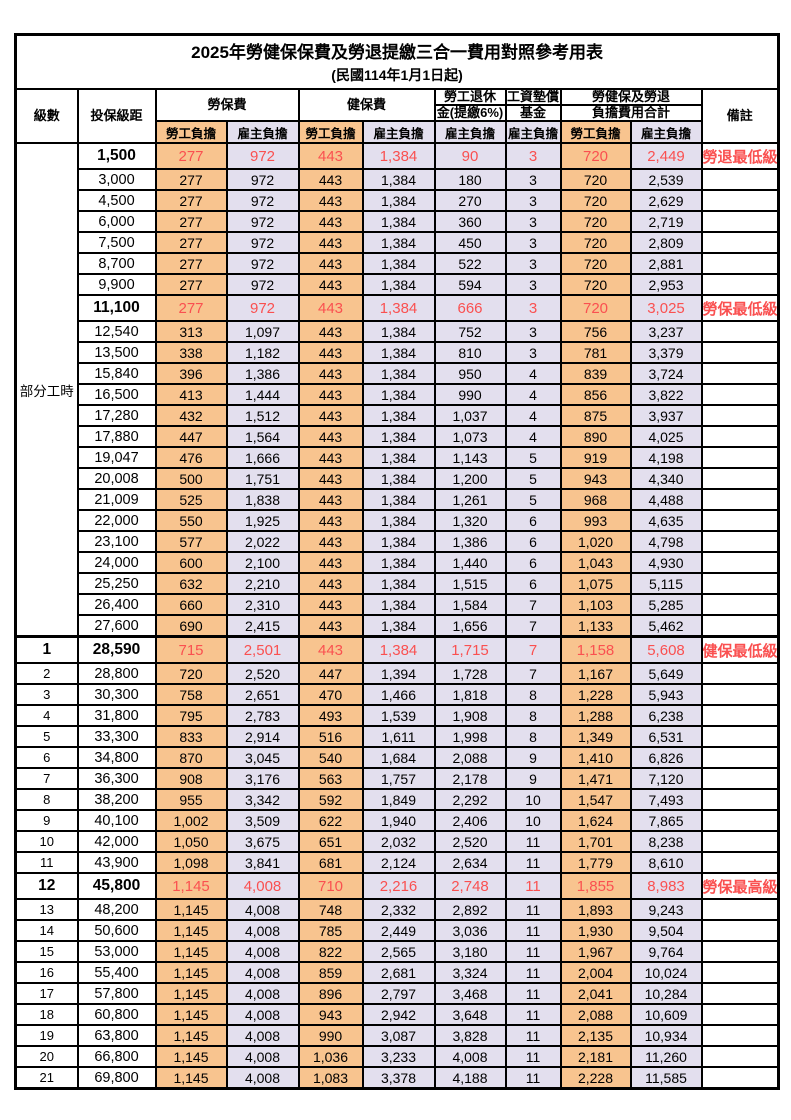 This screenshot has width=791, height=1120. I want to click on bracket-cell: 27,600, so click(116, 626).